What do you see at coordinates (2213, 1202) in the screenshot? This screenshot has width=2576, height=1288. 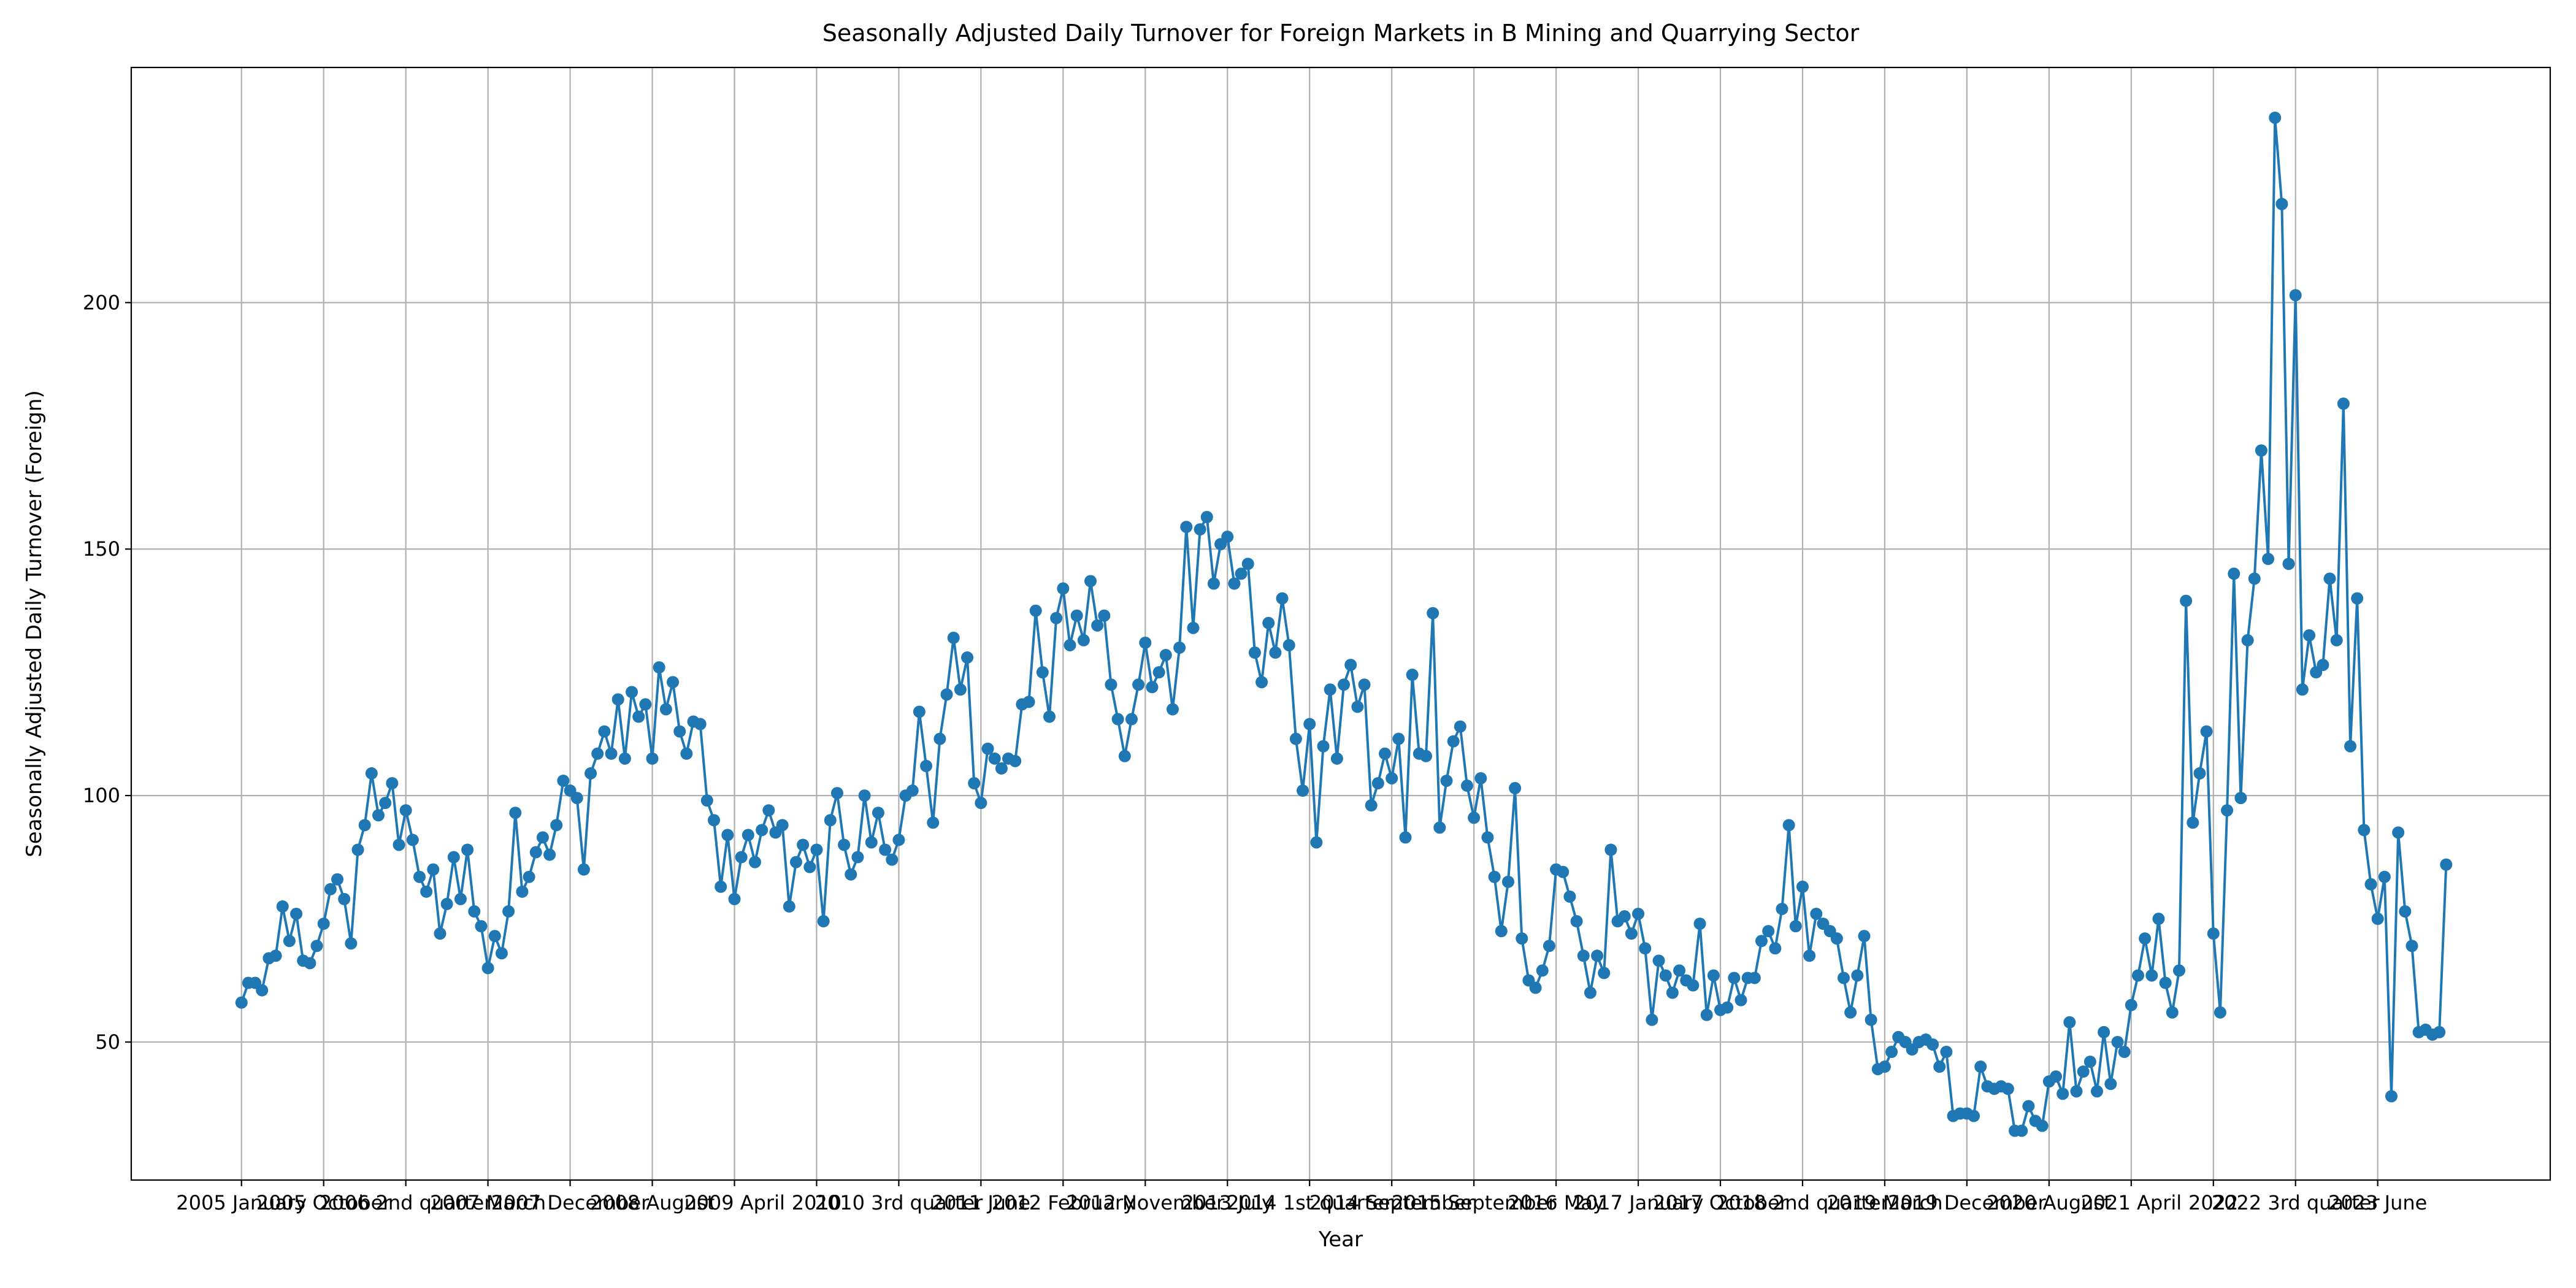 I see `x-tick-label: 2022` at bounding box center [2213, 1202].